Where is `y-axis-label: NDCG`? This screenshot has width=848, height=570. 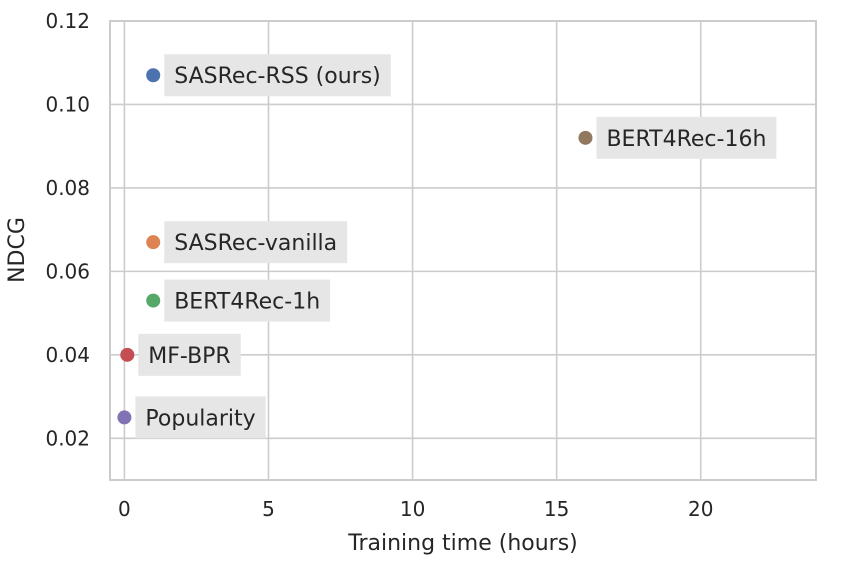 y-axis-label: NDCG is located at coordinates (17, 250).